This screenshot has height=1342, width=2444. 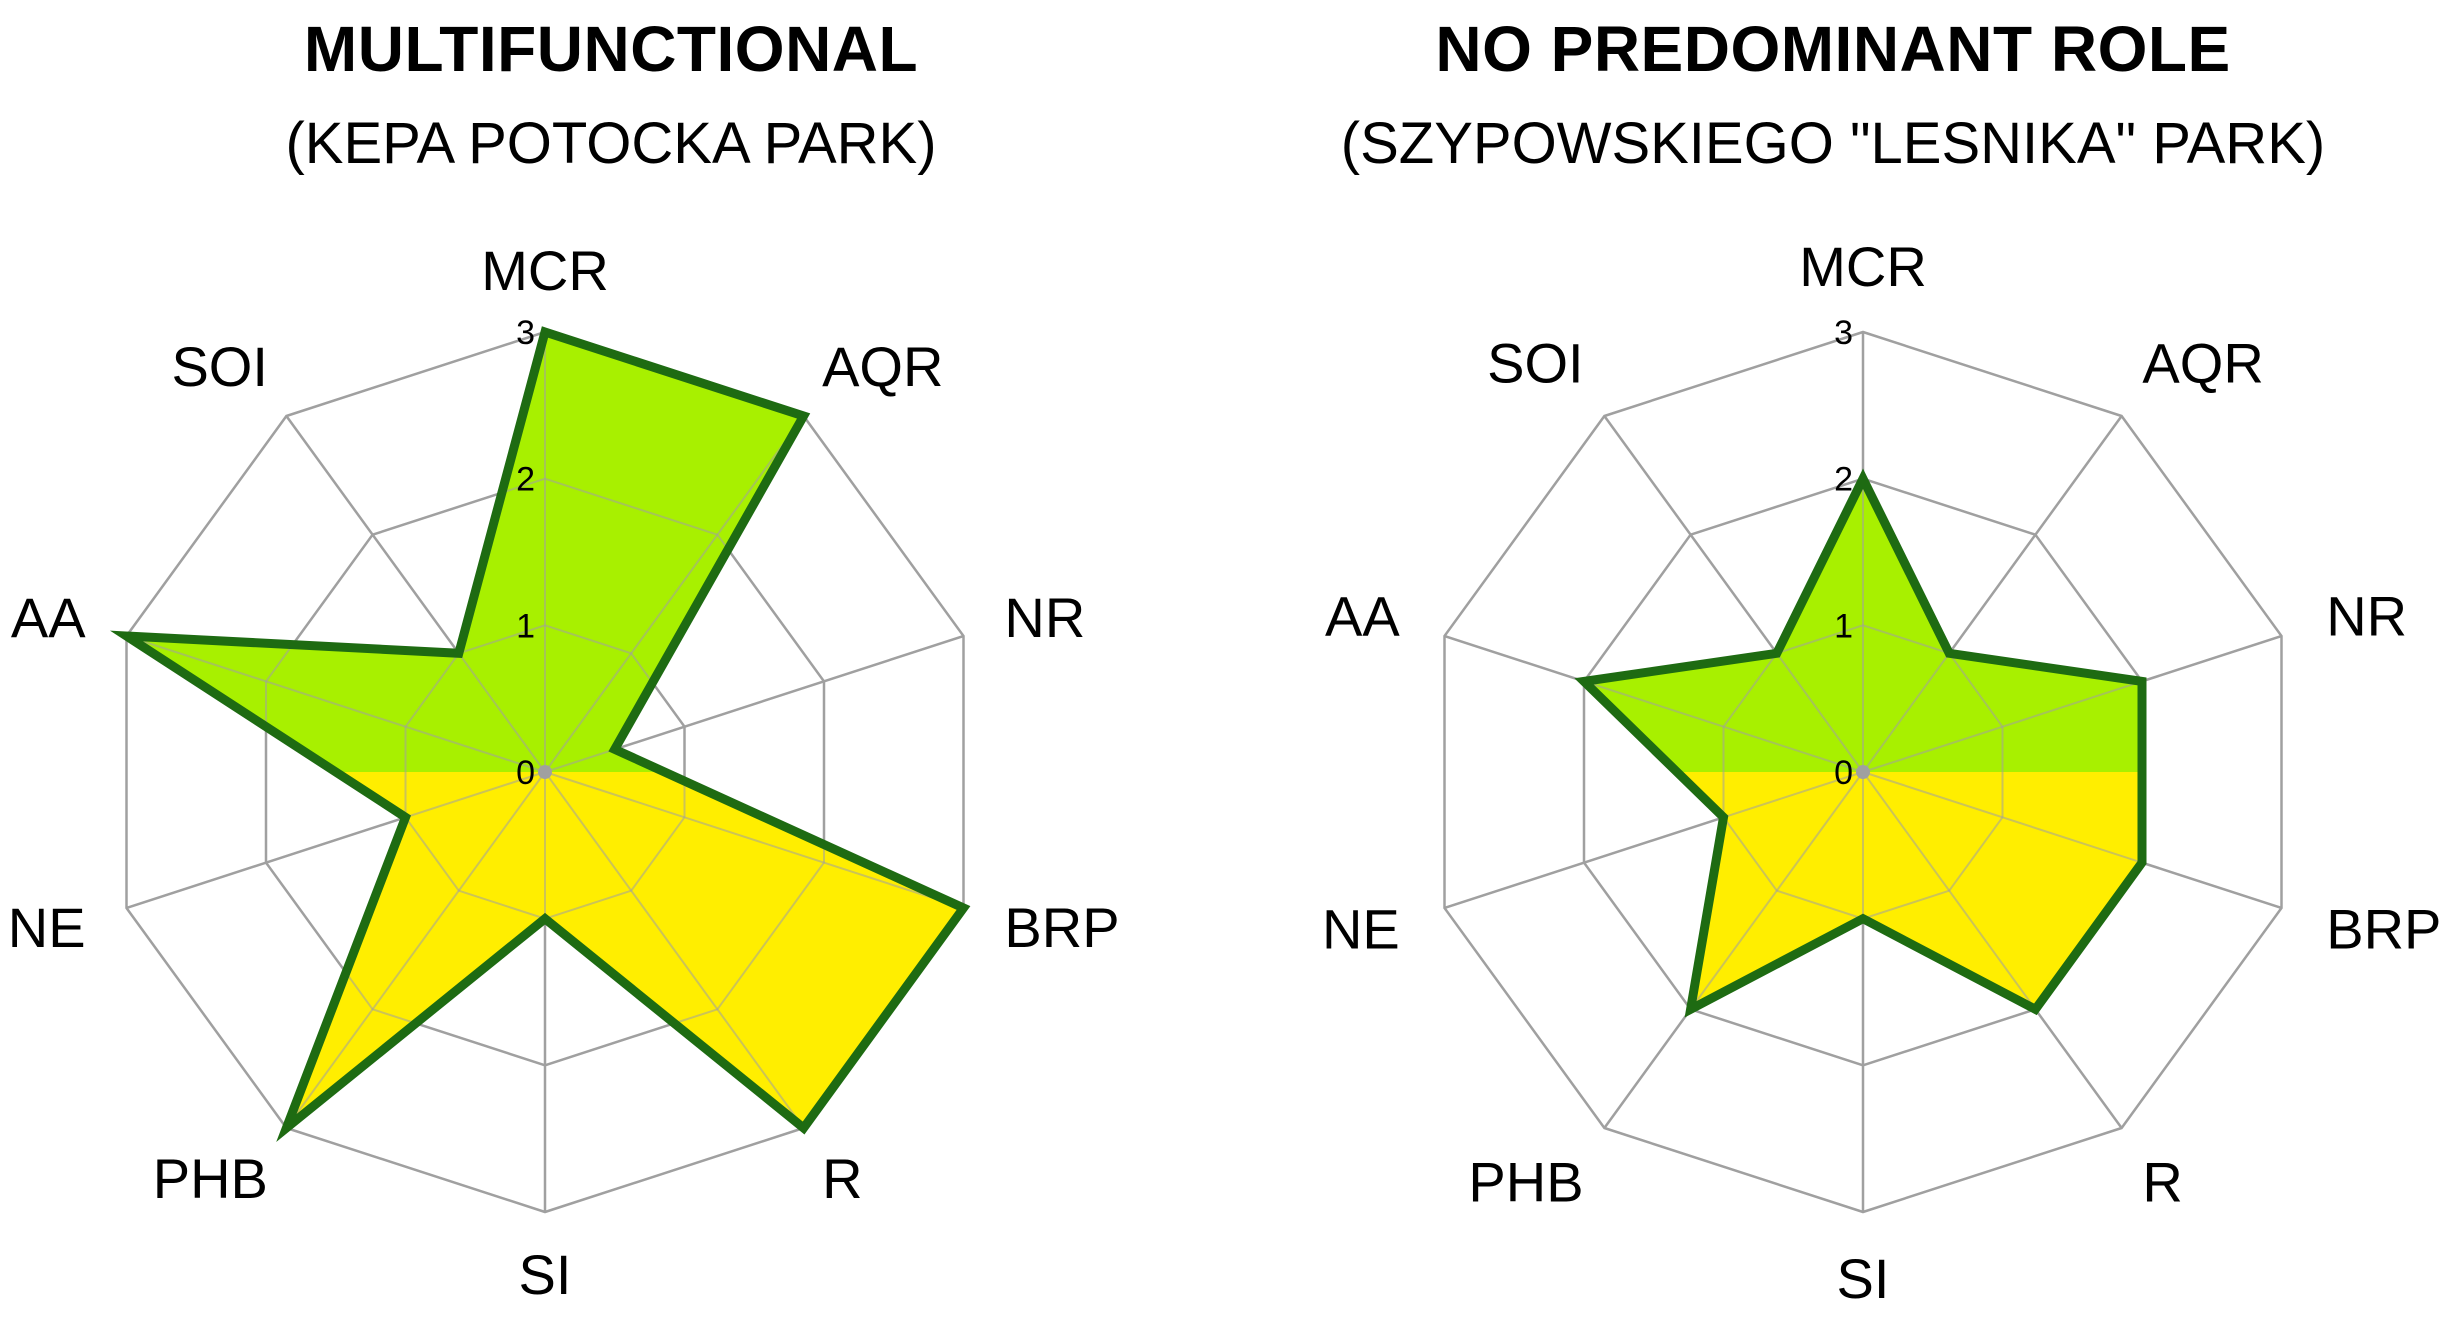 I want to click on chart-title: MULTIFUNCTIONAL, so click(x=611, y=49).